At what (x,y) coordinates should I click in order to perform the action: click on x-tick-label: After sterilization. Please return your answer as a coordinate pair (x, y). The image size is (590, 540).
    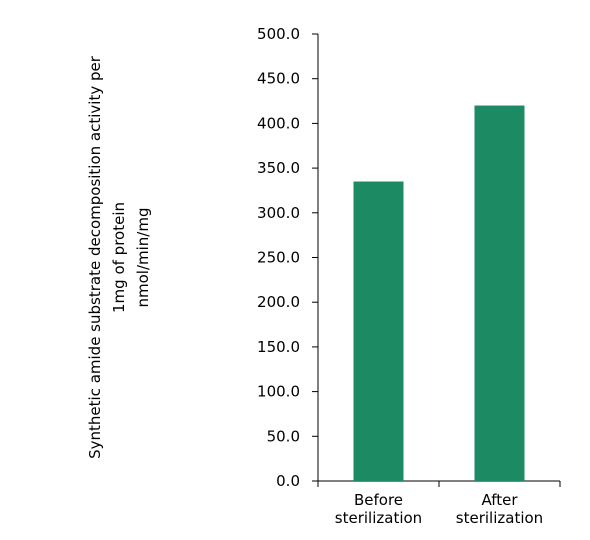
    Looking at the image, I should click on (499, 509).